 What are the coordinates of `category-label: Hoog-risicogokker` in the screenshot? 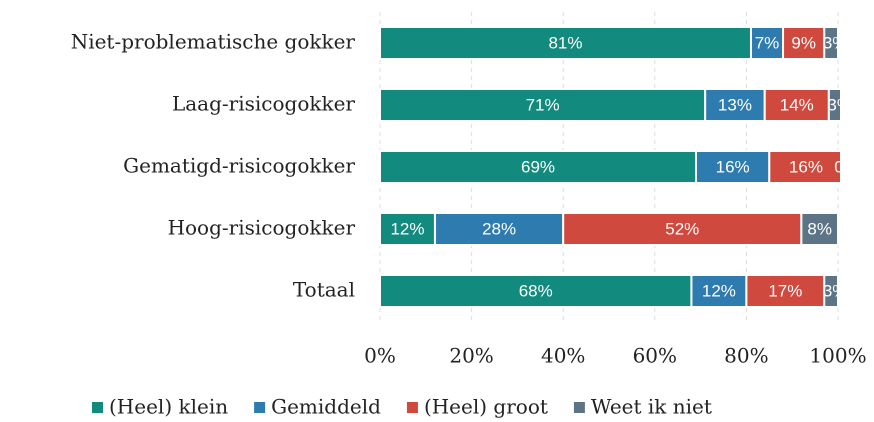 It's located at (262, 228).